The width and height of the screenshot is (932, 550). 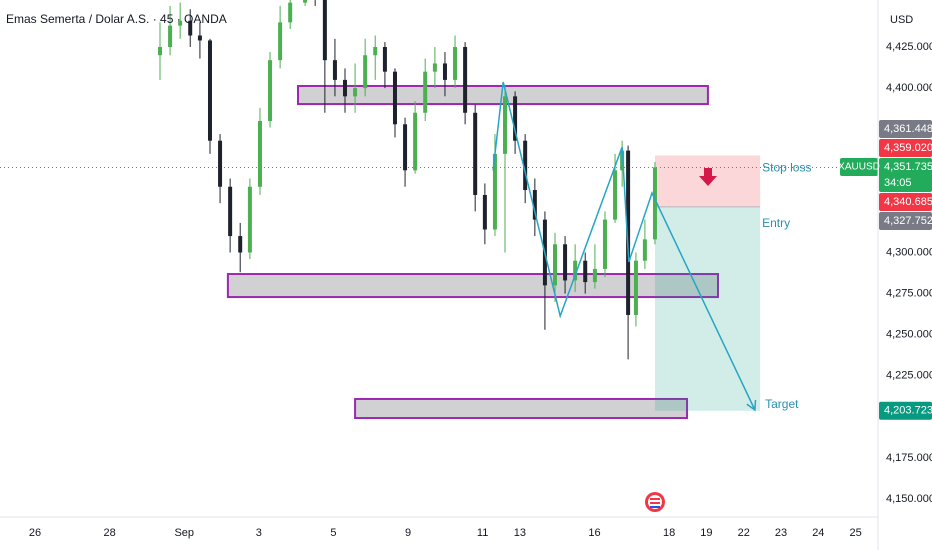 I want to click on arrow-icon, so click(x=708, y=177).